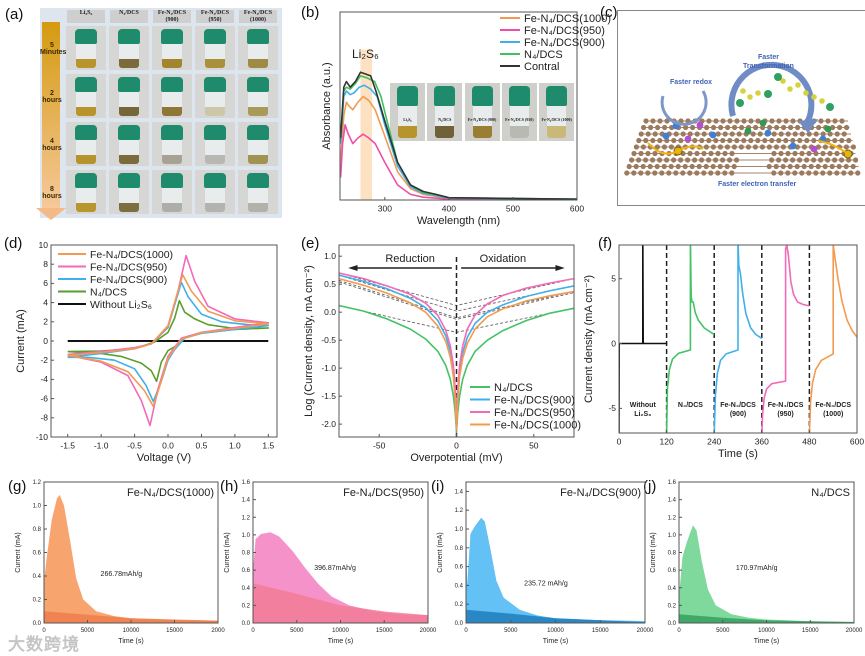 The height and width of the screenshot is (656, 865). I want to click on plot-area, so click(458, 124).